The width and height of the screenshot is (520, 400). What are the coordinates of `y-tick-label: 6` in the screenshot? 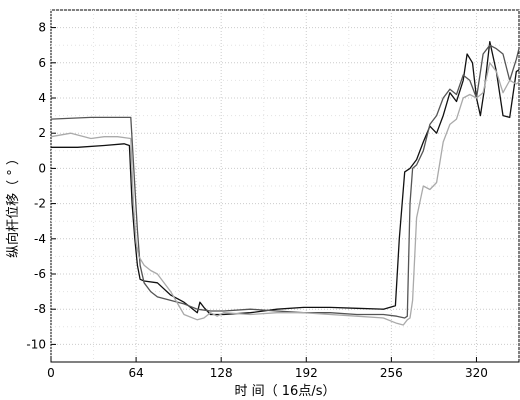 It's located at (42, 63).